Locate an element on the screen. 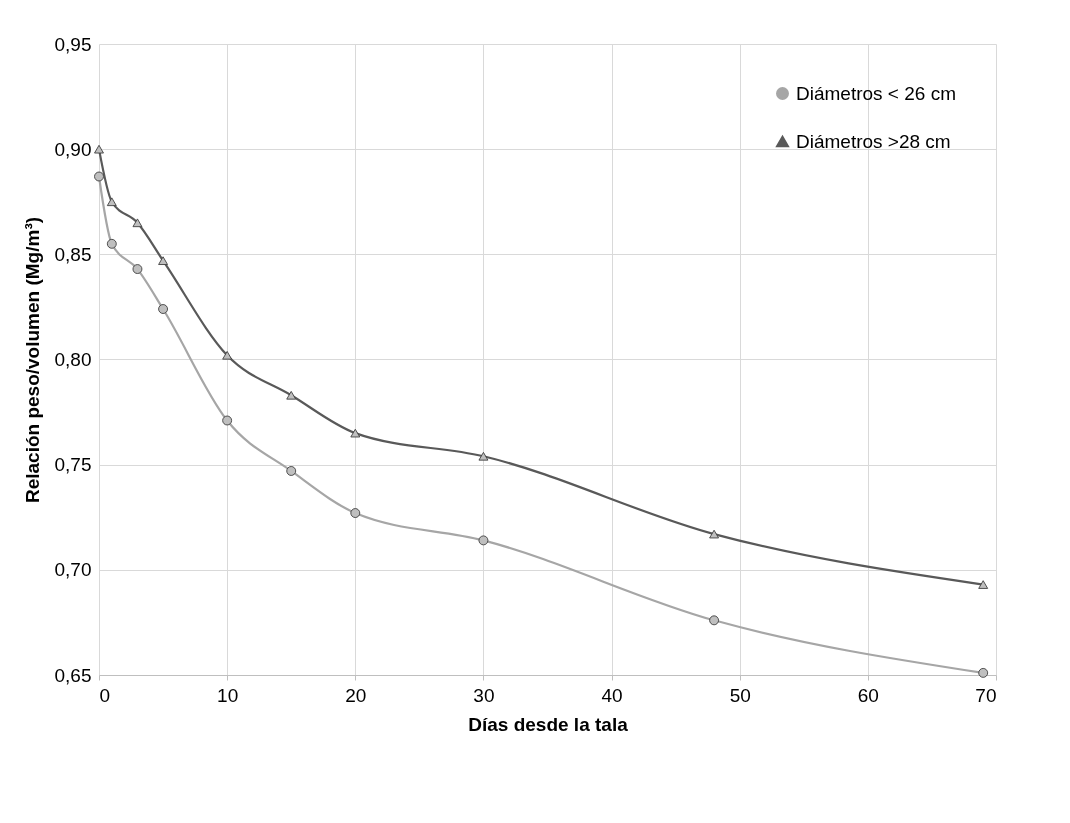  x-tick-label: 30 is located at coordinates (484, 695).